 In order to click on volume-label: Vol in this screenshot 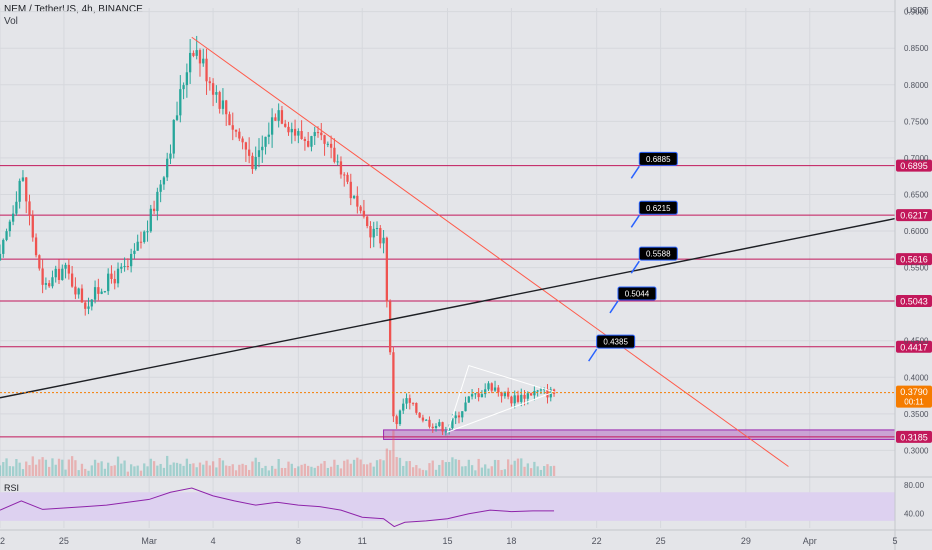, I will do `click(11, 21)`.